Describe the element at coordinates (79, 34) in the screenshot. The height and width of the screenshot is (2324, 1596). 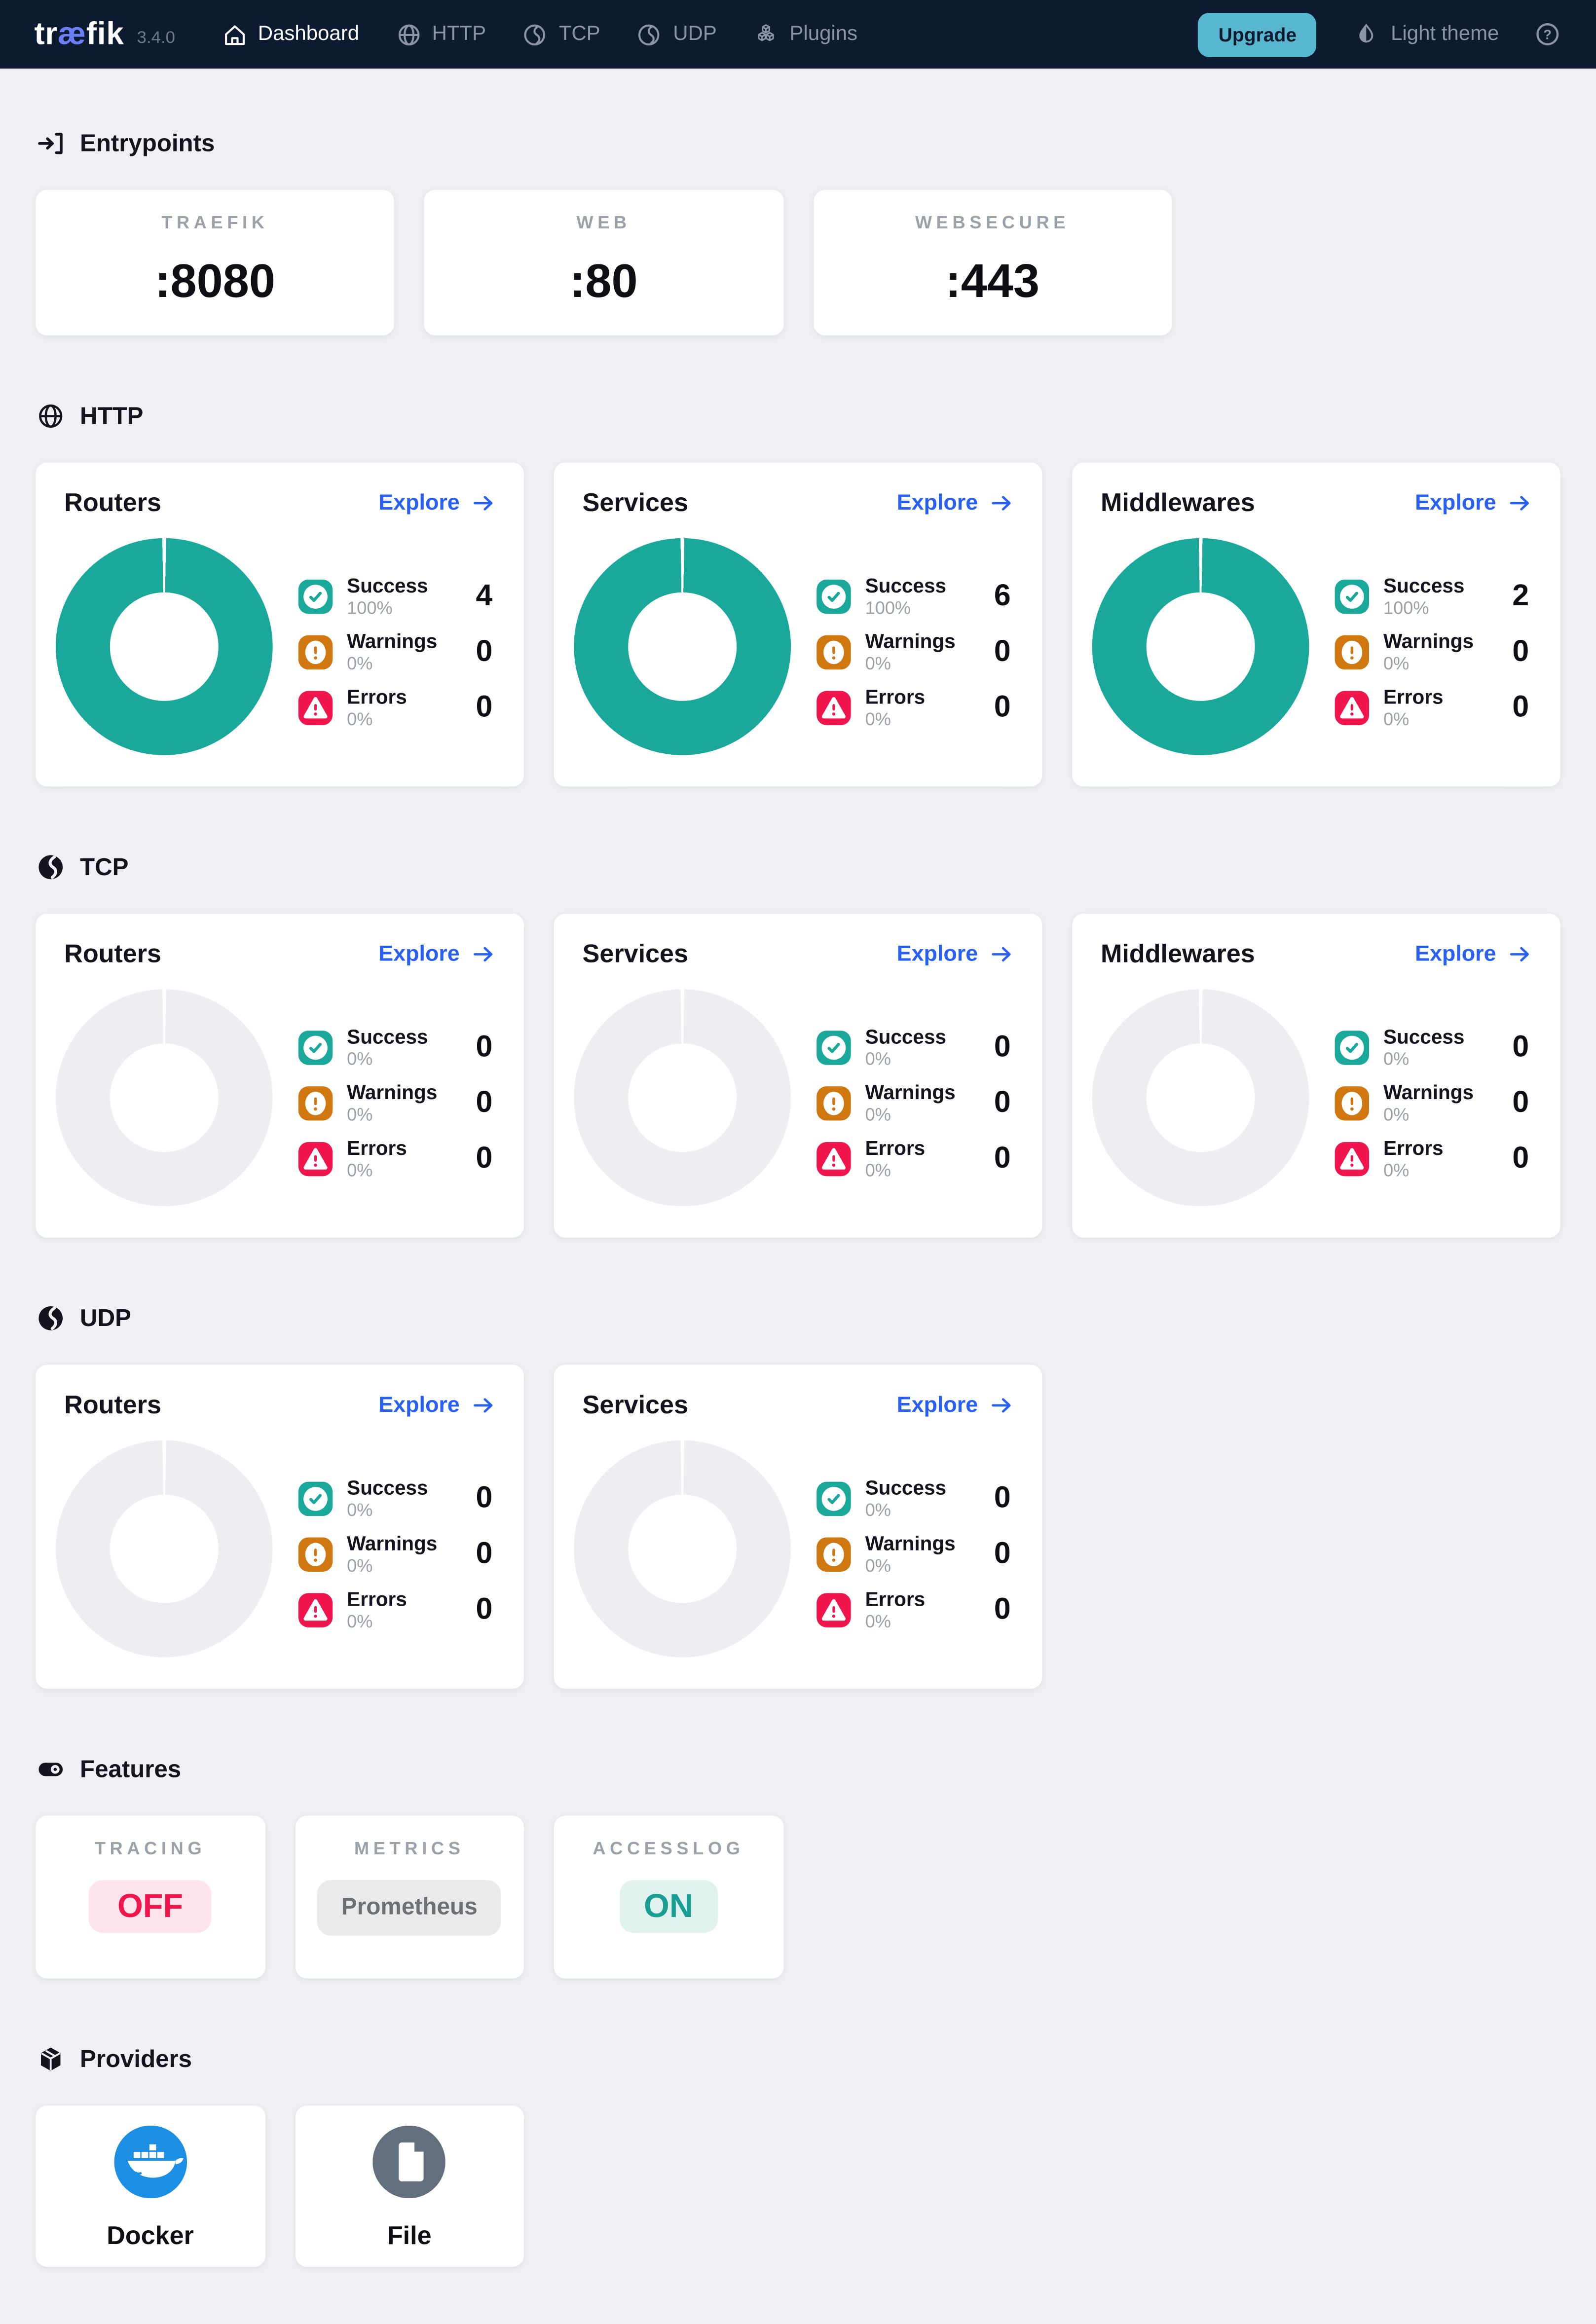
I see `brand-logo: træfik` at that location.